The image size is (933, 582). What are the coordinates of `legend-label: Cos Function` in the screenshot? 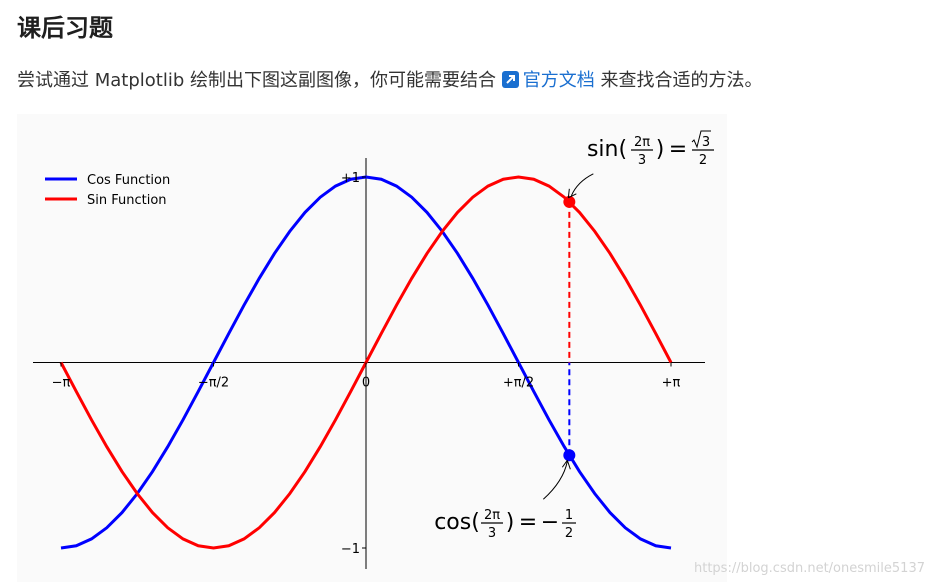 It's located at (128, 180).